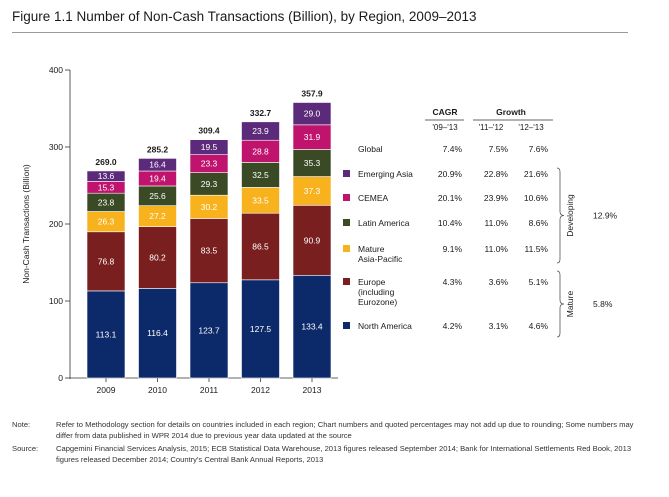 This screenshot has height=497, width=669. What do you see at coordinates (536, 198) in the screenshot?
I see `table-growth-value: 10.6%` at bounding box center [536, 198].